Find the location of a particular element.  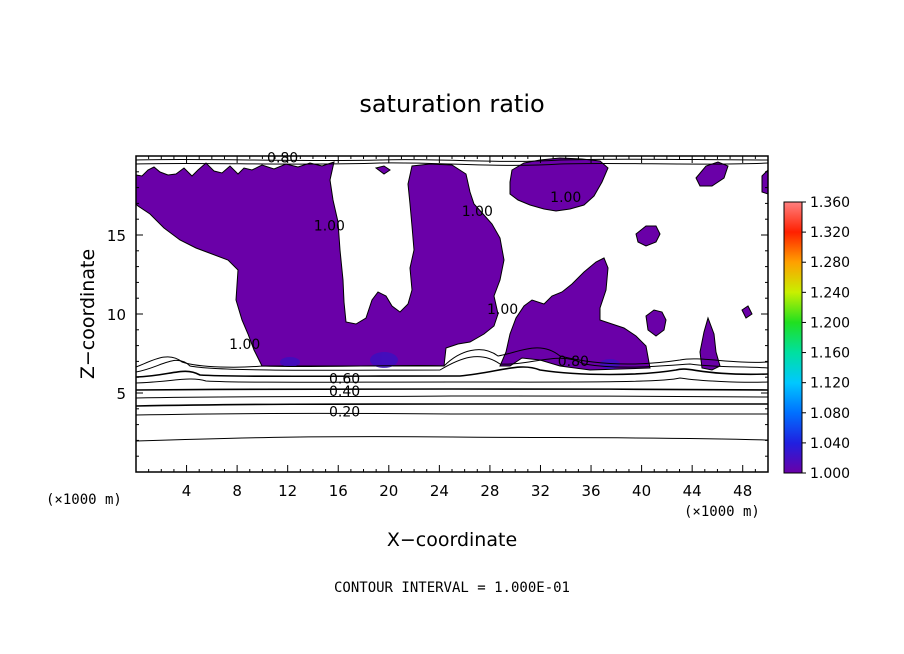

contour-label: 0.60 is located at coordinates (344, 380).